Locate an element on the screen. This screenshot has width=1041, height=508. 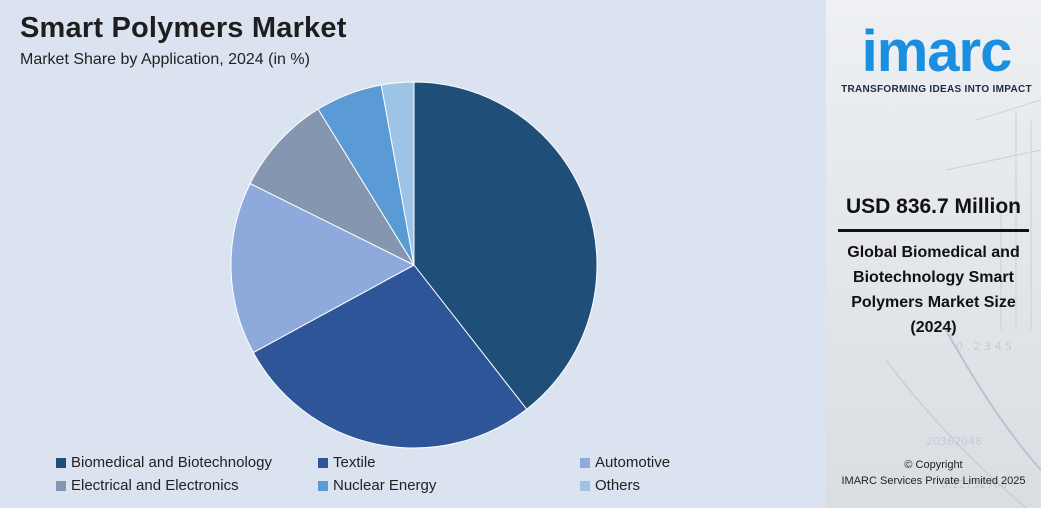
svg-text: 0.12752768 is located at coordinates (974, 484).